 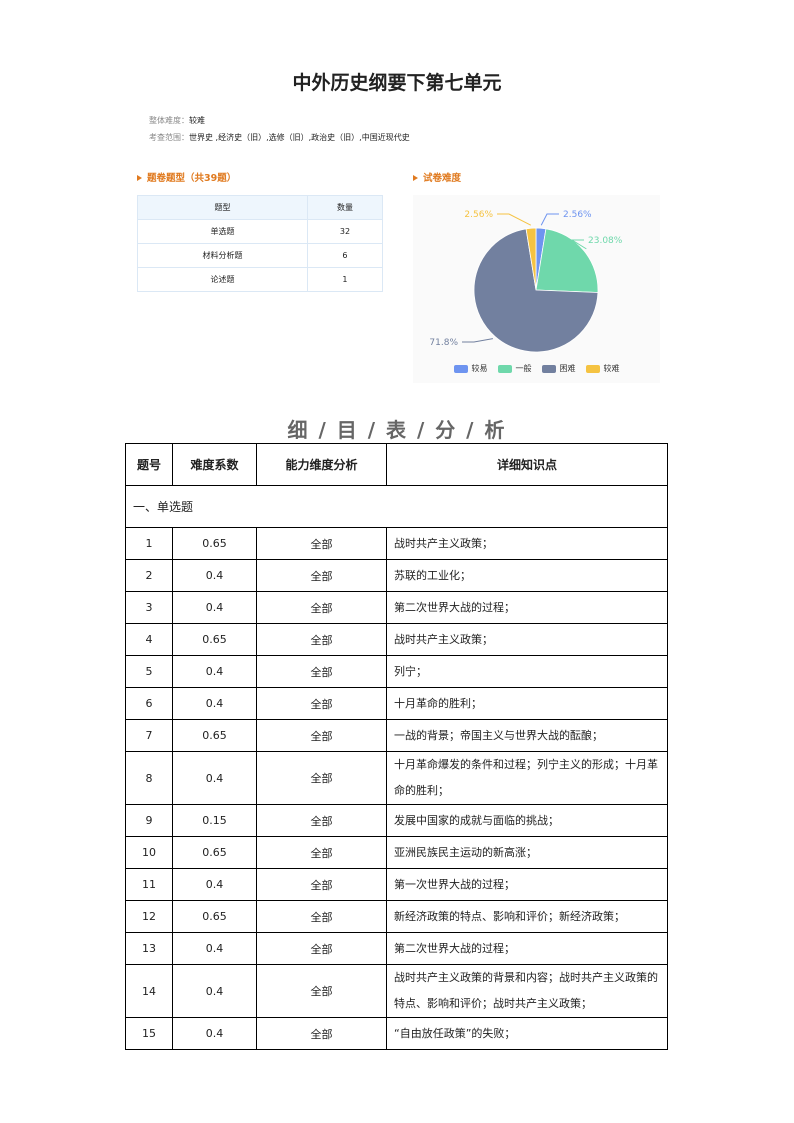 I want to click on question-number: 11, so click(x=149, y=884).